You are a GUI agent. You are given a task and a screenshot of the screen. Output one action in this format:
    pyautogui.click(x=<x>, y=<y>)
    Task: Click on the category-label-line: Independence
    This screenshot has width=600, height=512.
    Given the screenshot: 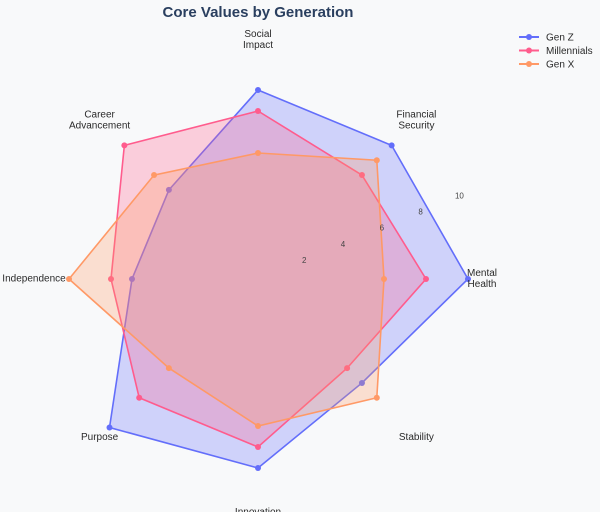 What is the action you would take?
    pyautogui.click(x=34, y=279)
    